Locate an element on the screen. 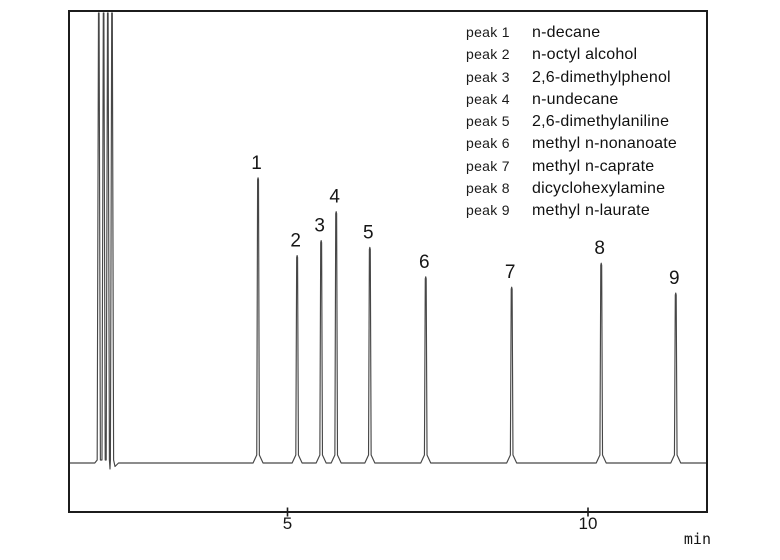  legend-compound-name: n-octyl alcohol is located at coordinates (585, 55).